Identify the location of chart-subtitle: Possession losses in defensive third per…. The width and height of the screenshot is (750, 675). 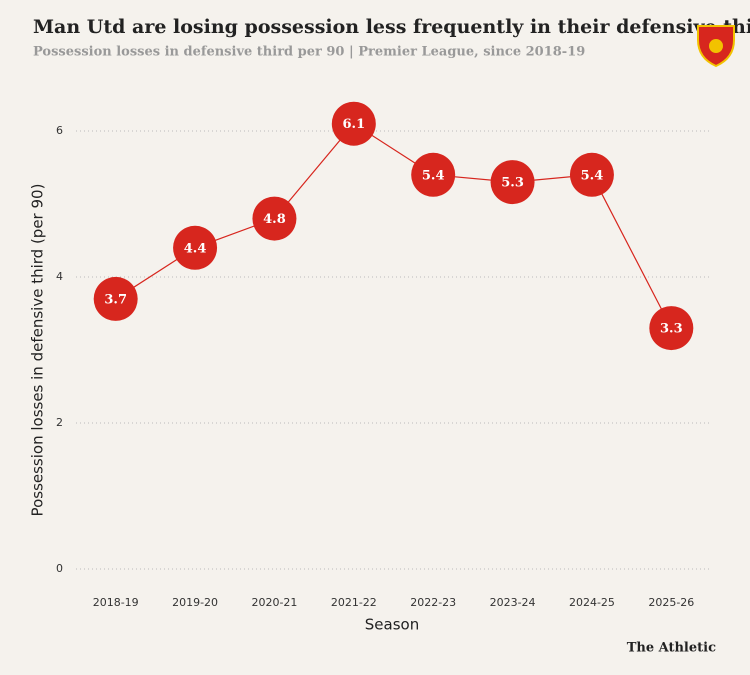
(309, 52).